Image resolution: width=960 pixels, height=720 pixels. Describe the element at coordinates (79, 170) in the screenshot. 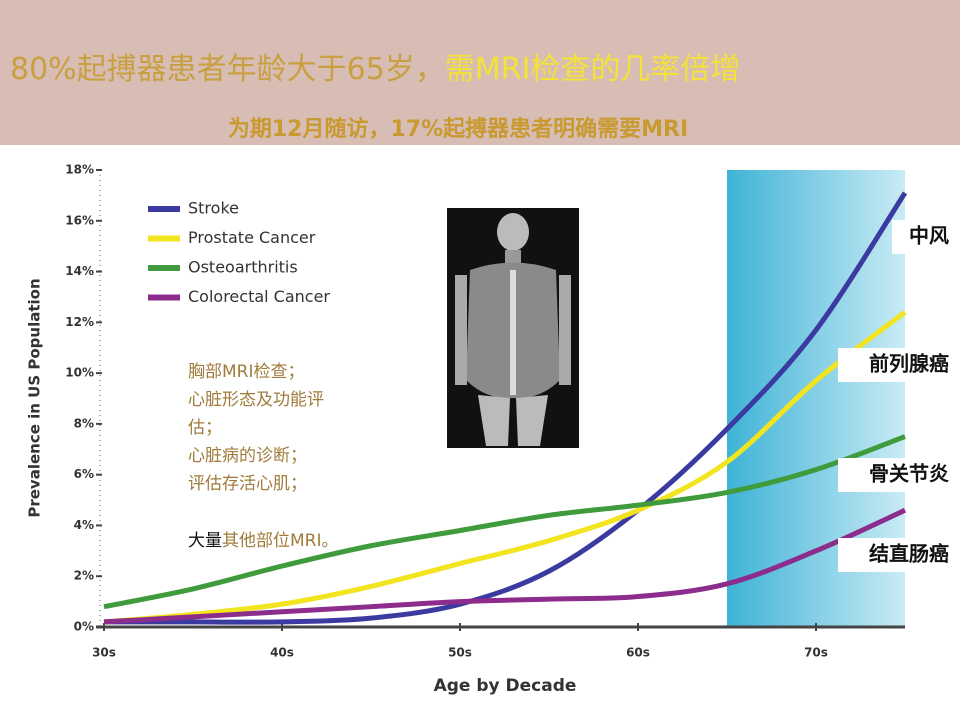

I see `y-tick-label: 18%` at that location.